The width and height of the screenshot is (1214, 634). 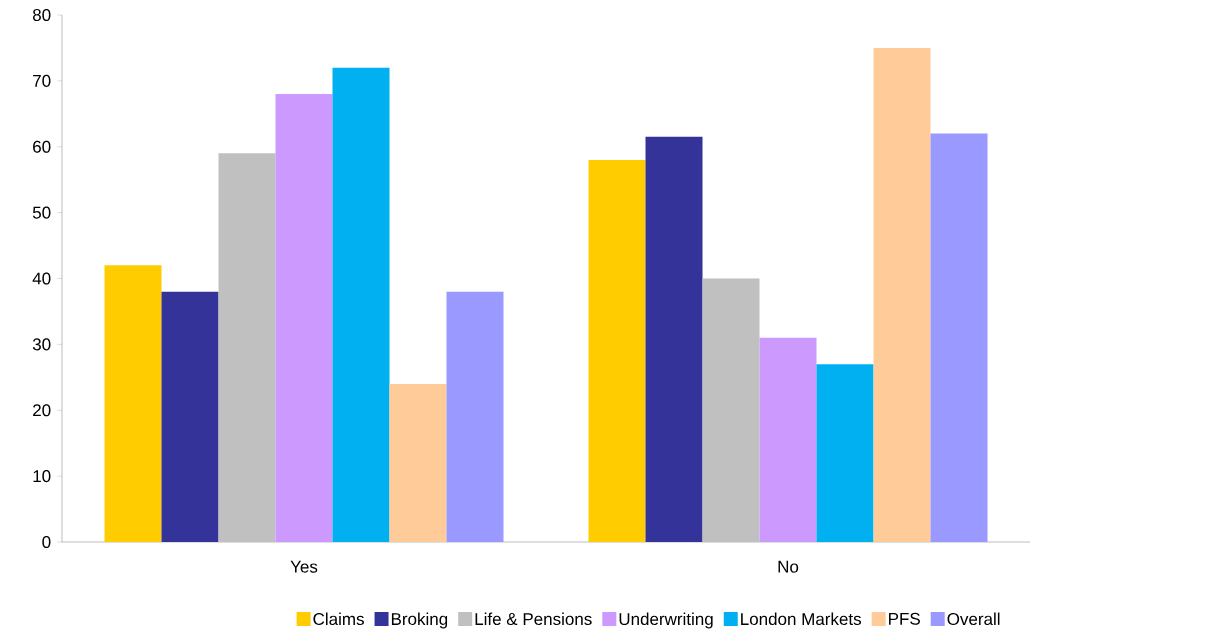 What do you see at coordinates (41, 15) in the screenshot?
I see `y-tick-label: 80` at bounding box center [41, 15].